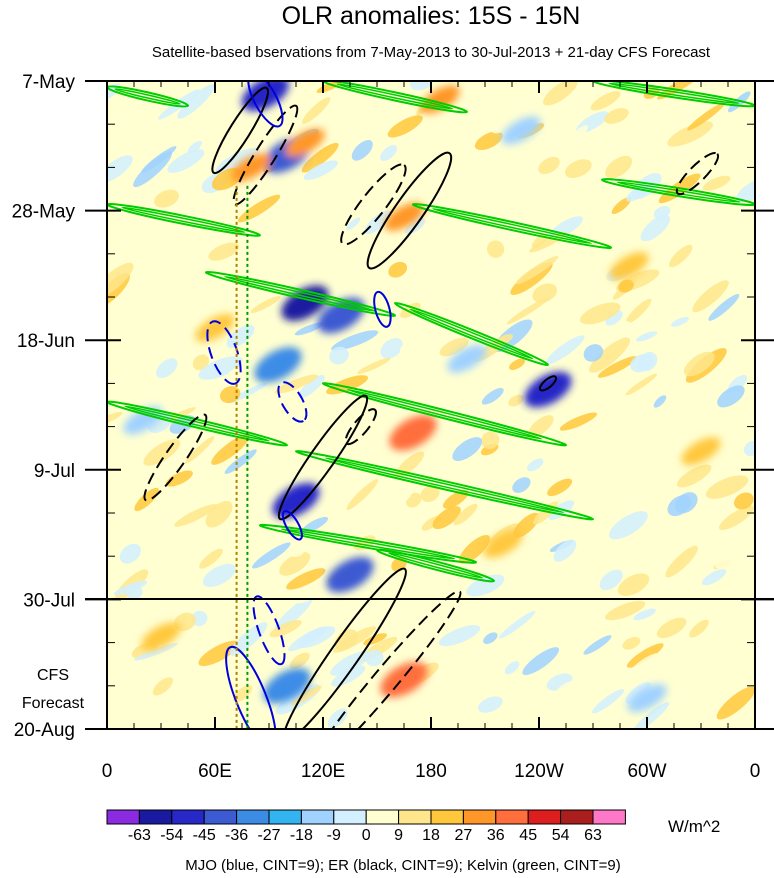 Image resolution: width=774 pixels, height=878 pixels. Describe the element at coordinates (431, 16) in the screenshot. I see `chart-title: OLR anomalies: 15S - 15N` at that location.